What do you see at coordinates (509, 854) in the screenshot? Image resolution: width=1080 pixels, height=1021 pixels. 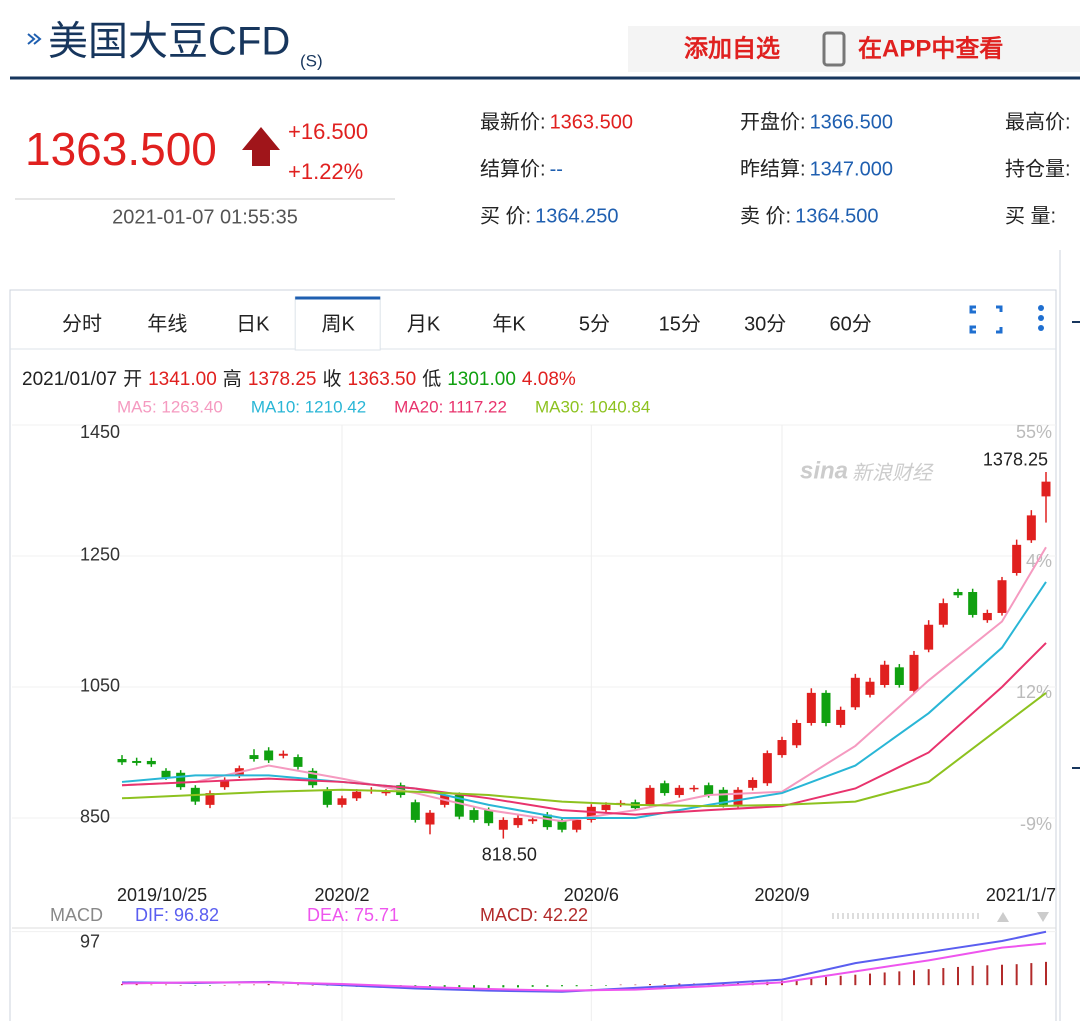 I see `min-label: 818.50` at bounding box center [509, 854].